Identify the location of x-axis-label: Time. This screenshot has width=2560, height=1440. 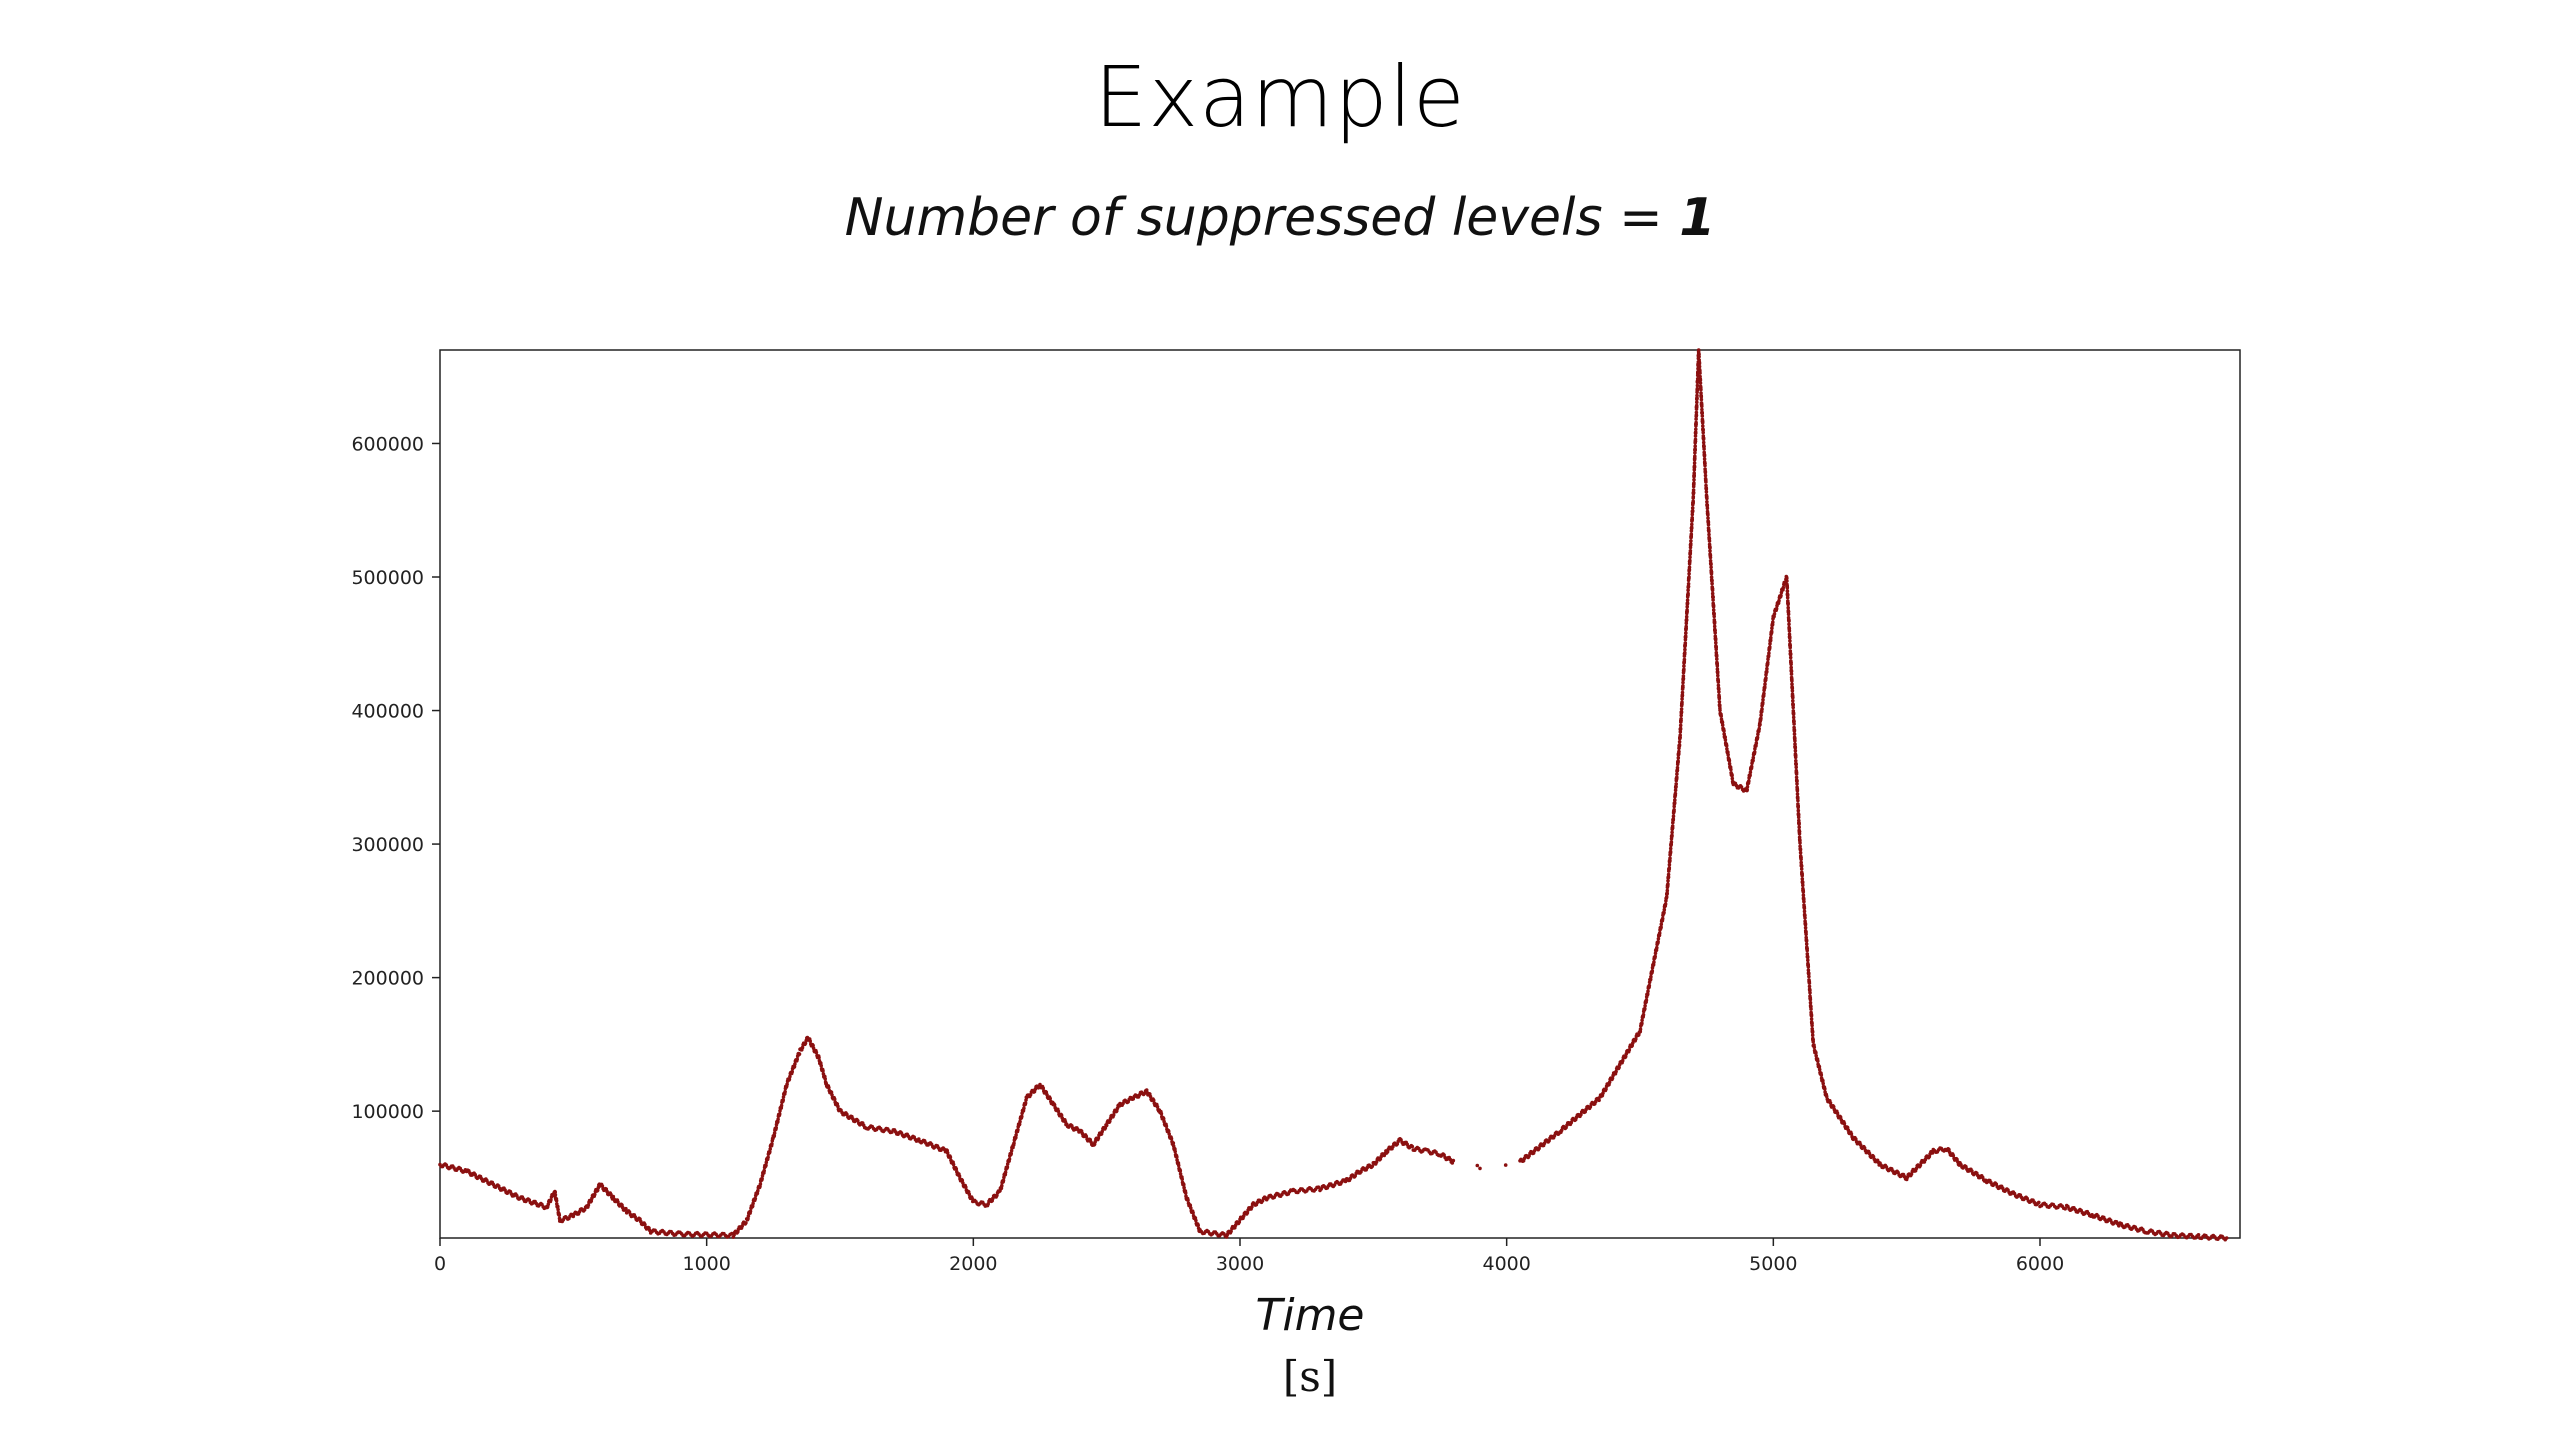
(1310, 1315).